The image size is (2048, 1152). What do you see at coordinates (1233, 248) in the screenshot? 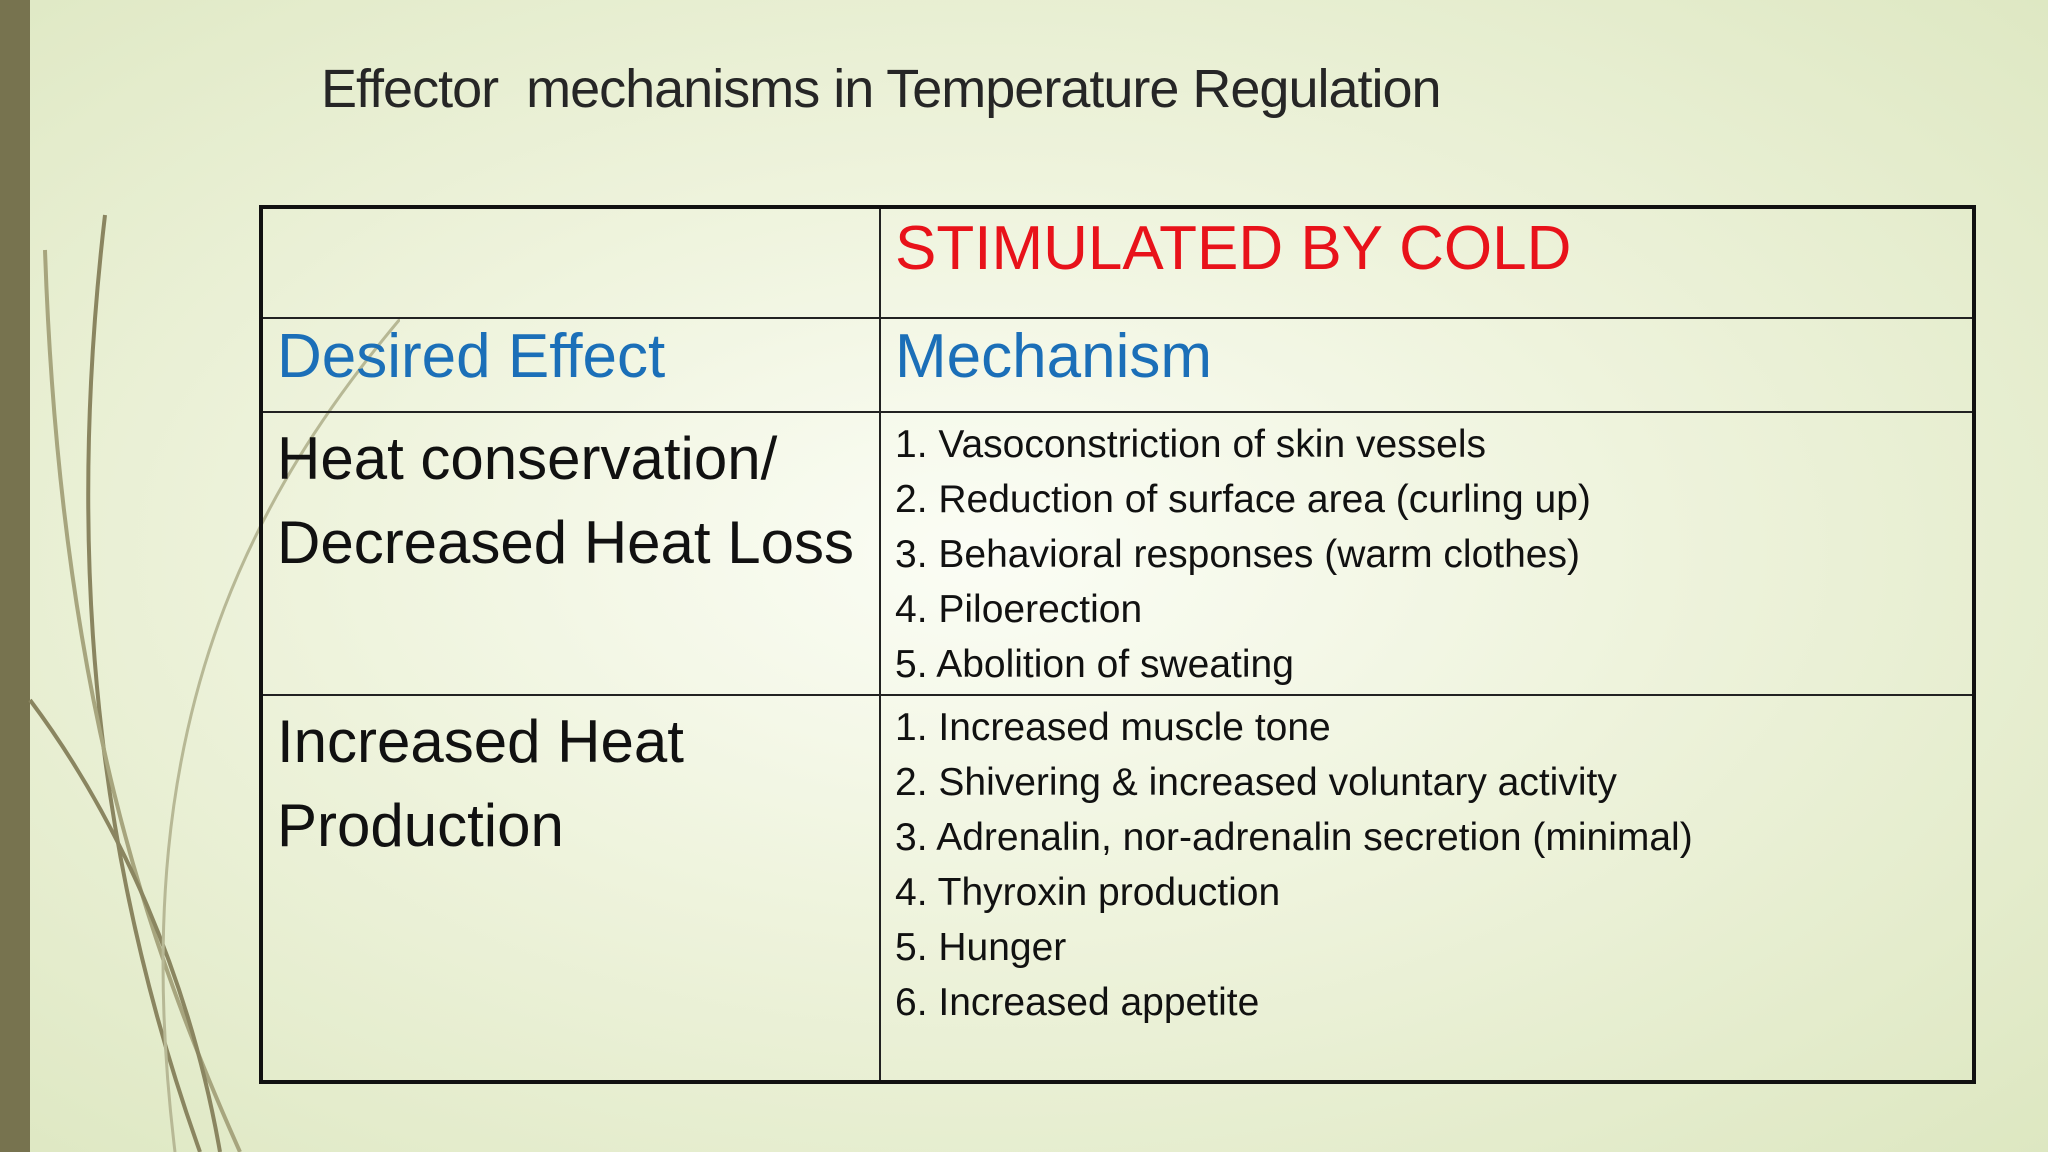
I see `column-header: STIMULATED BY COLD` at bounding box center [1233, 248].